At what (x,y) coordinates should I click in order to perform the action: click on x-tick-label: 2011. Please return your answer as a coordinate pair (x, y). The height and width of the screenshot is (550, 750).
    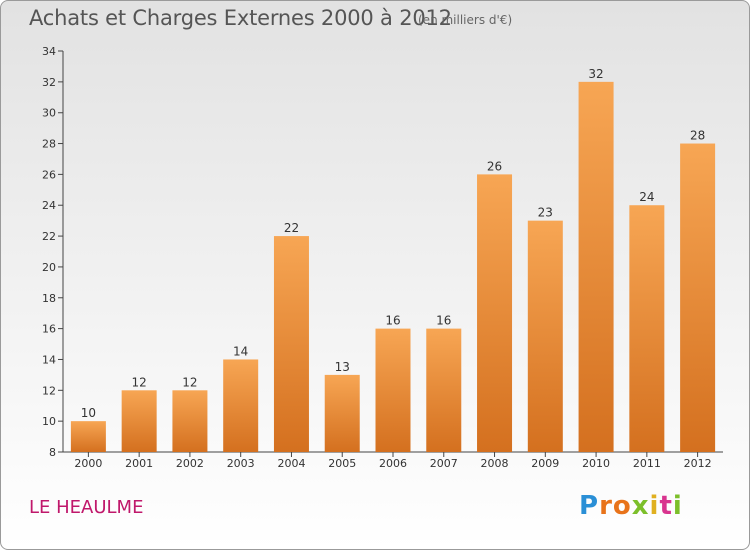
    Looking at the image, I should click on (647, 463).